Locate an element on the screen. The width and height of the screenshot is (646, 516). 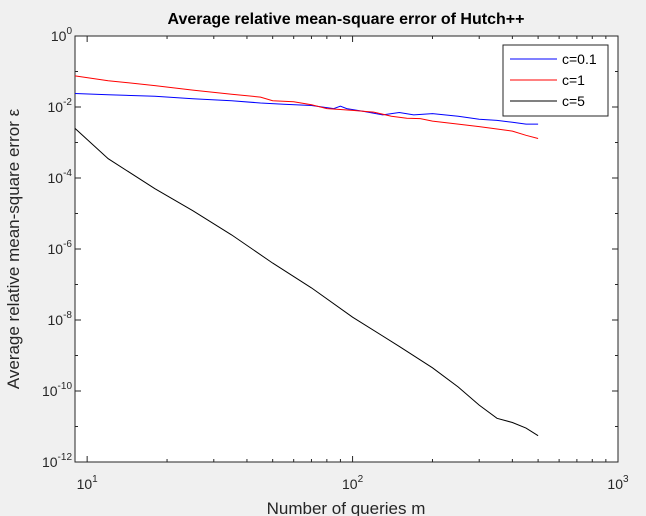
y-tick-label: 10⁻⁶ is located at coordinates (60, 248).